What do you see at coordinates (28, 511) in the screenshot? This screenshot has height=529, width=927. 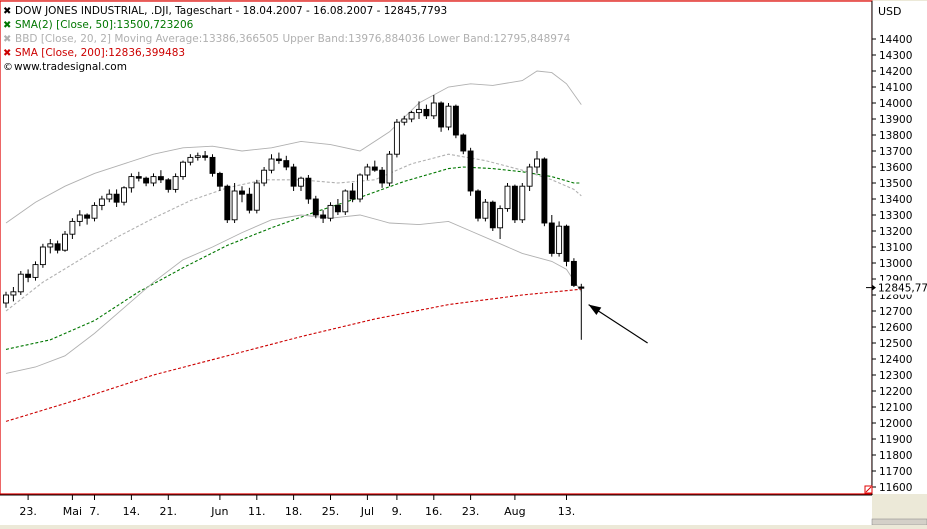 I see `x-tick-label: 23.` at bounding box center [28, 511].